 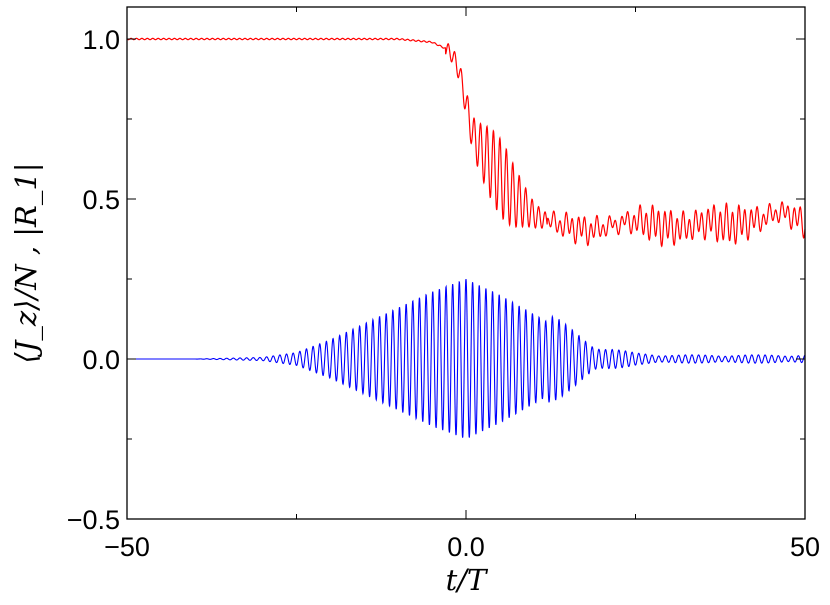 What do you see at coordinates (101, 200) in the screenshot?
I see `y-tick-label: 0.5` at bounding box center [101, 200].